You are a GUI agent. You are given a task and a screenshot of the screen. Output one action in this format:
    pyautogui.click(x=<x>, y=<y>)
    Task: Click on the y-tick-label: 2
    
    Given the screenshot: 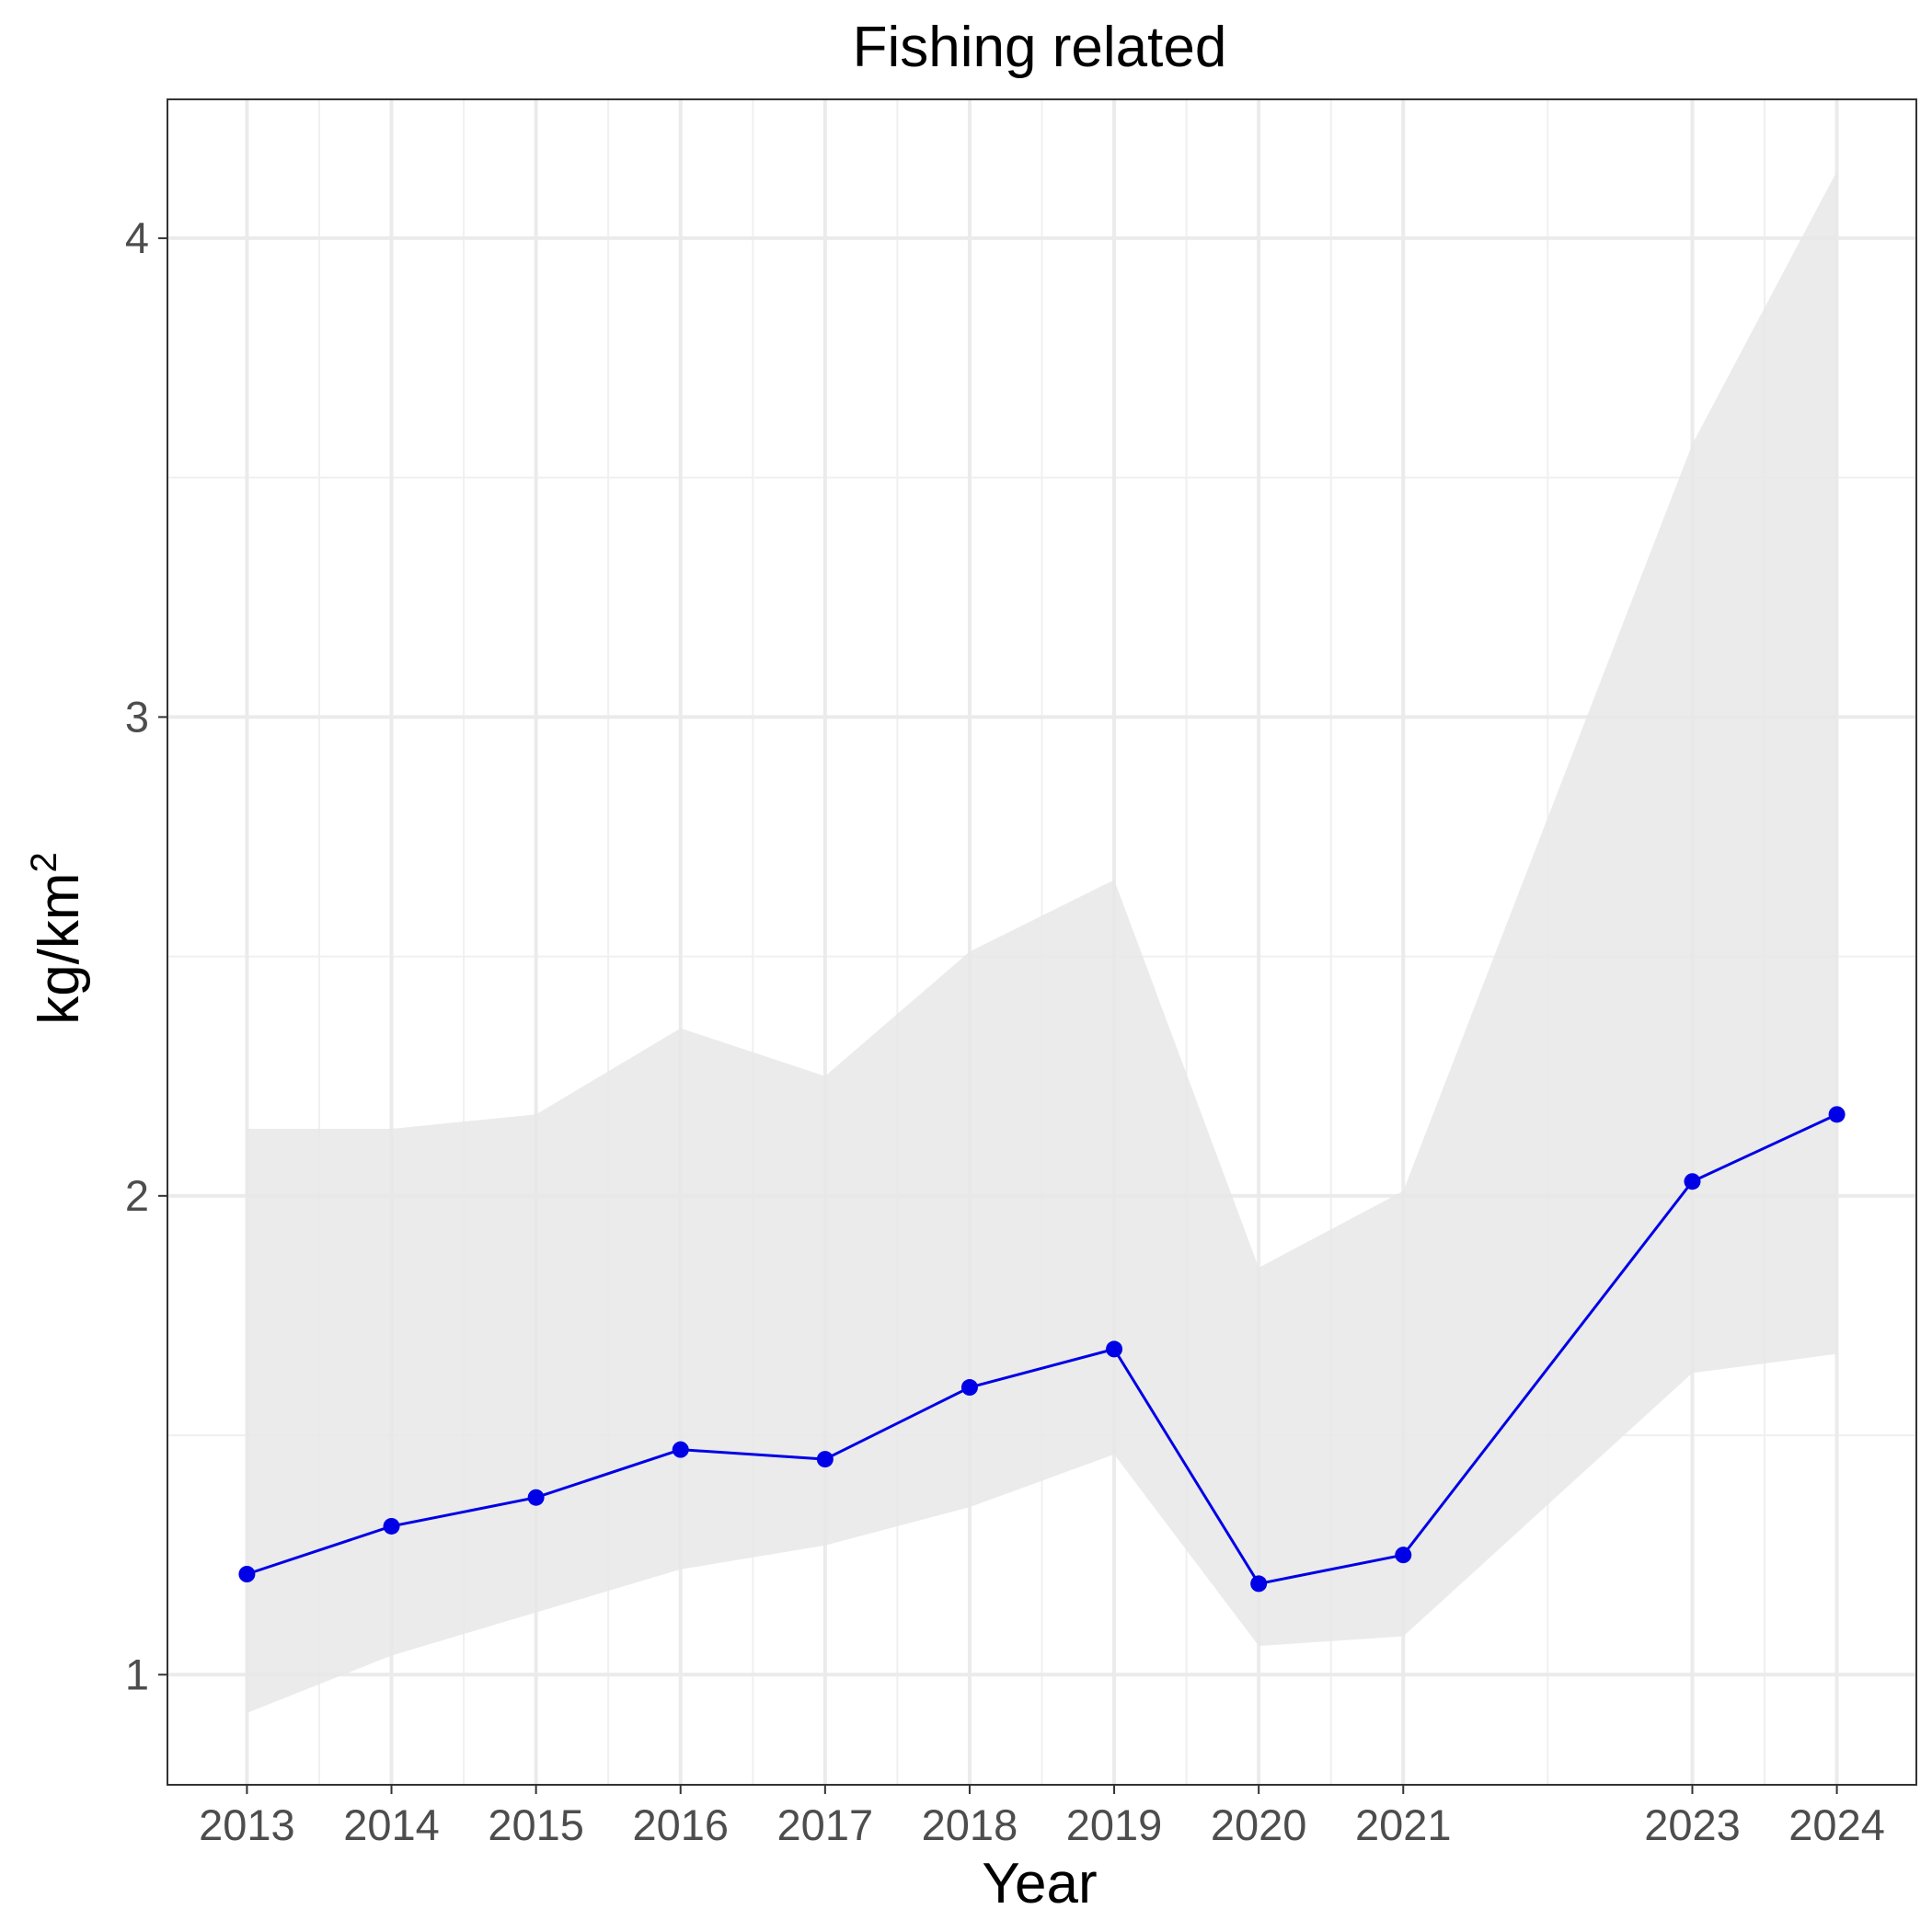 What is the action you would take?
    pyautogui.click(x=137, y=1195)
    